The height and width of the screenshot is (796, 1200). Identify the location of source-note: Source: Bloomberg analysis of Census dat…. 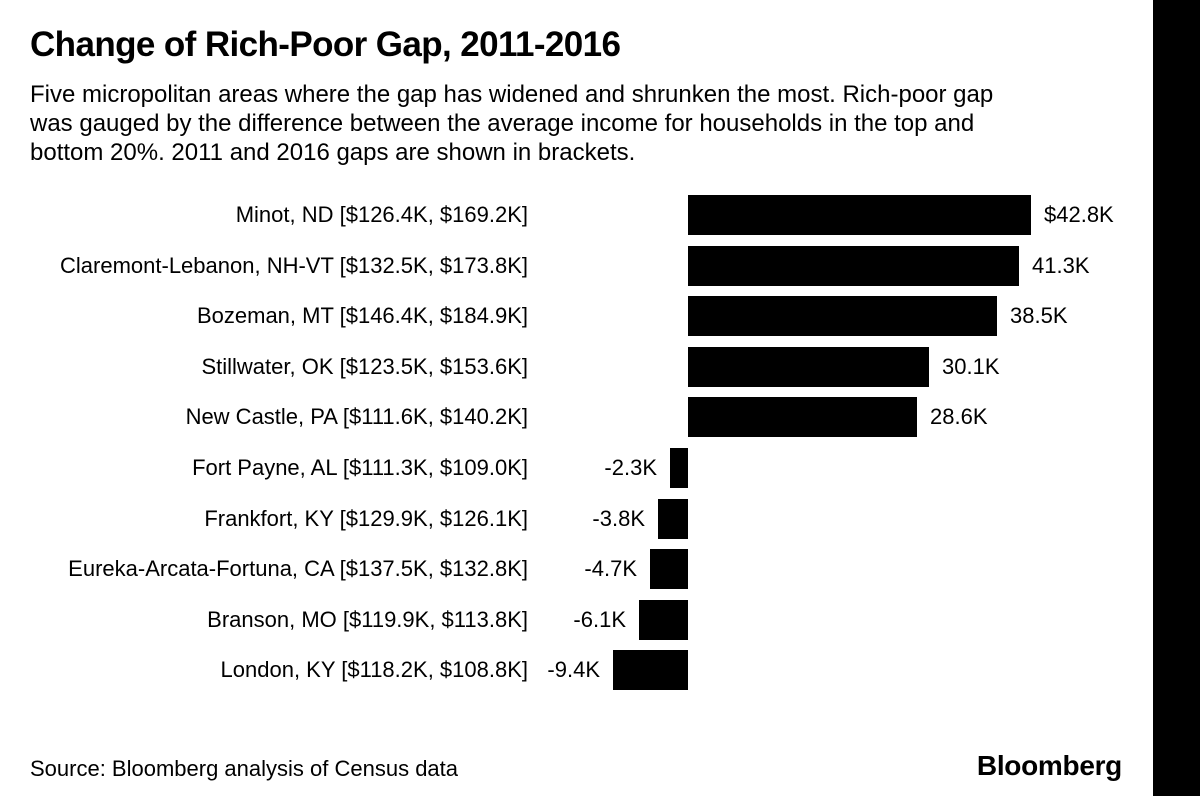
(244, 768).